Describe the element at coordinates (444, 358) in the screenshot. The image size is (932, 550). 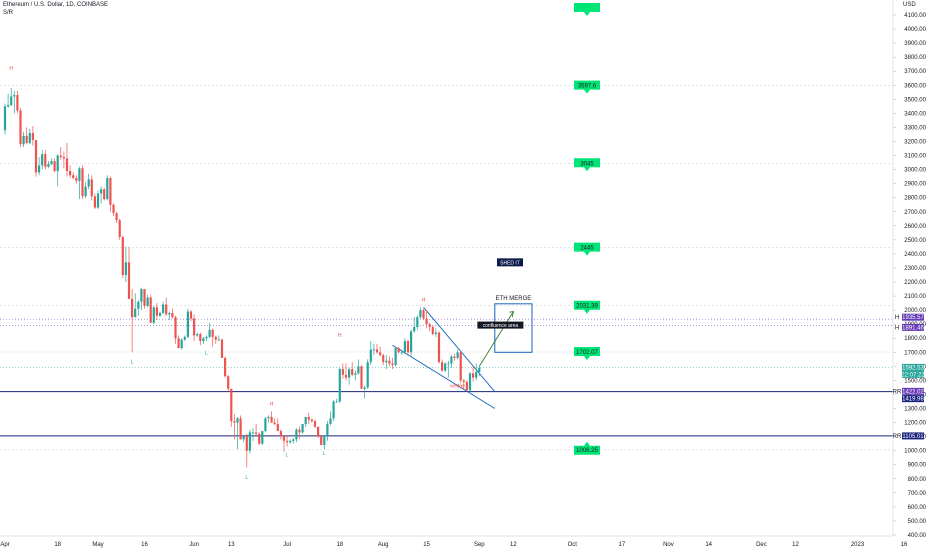
I see `falling-wedge: wedge` at that location.